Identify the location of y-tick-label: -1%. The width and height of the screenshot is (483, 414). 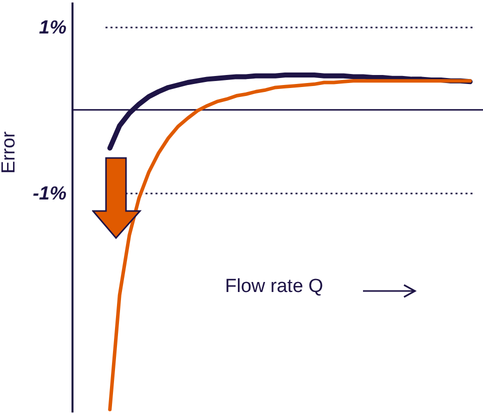
(49, 193).